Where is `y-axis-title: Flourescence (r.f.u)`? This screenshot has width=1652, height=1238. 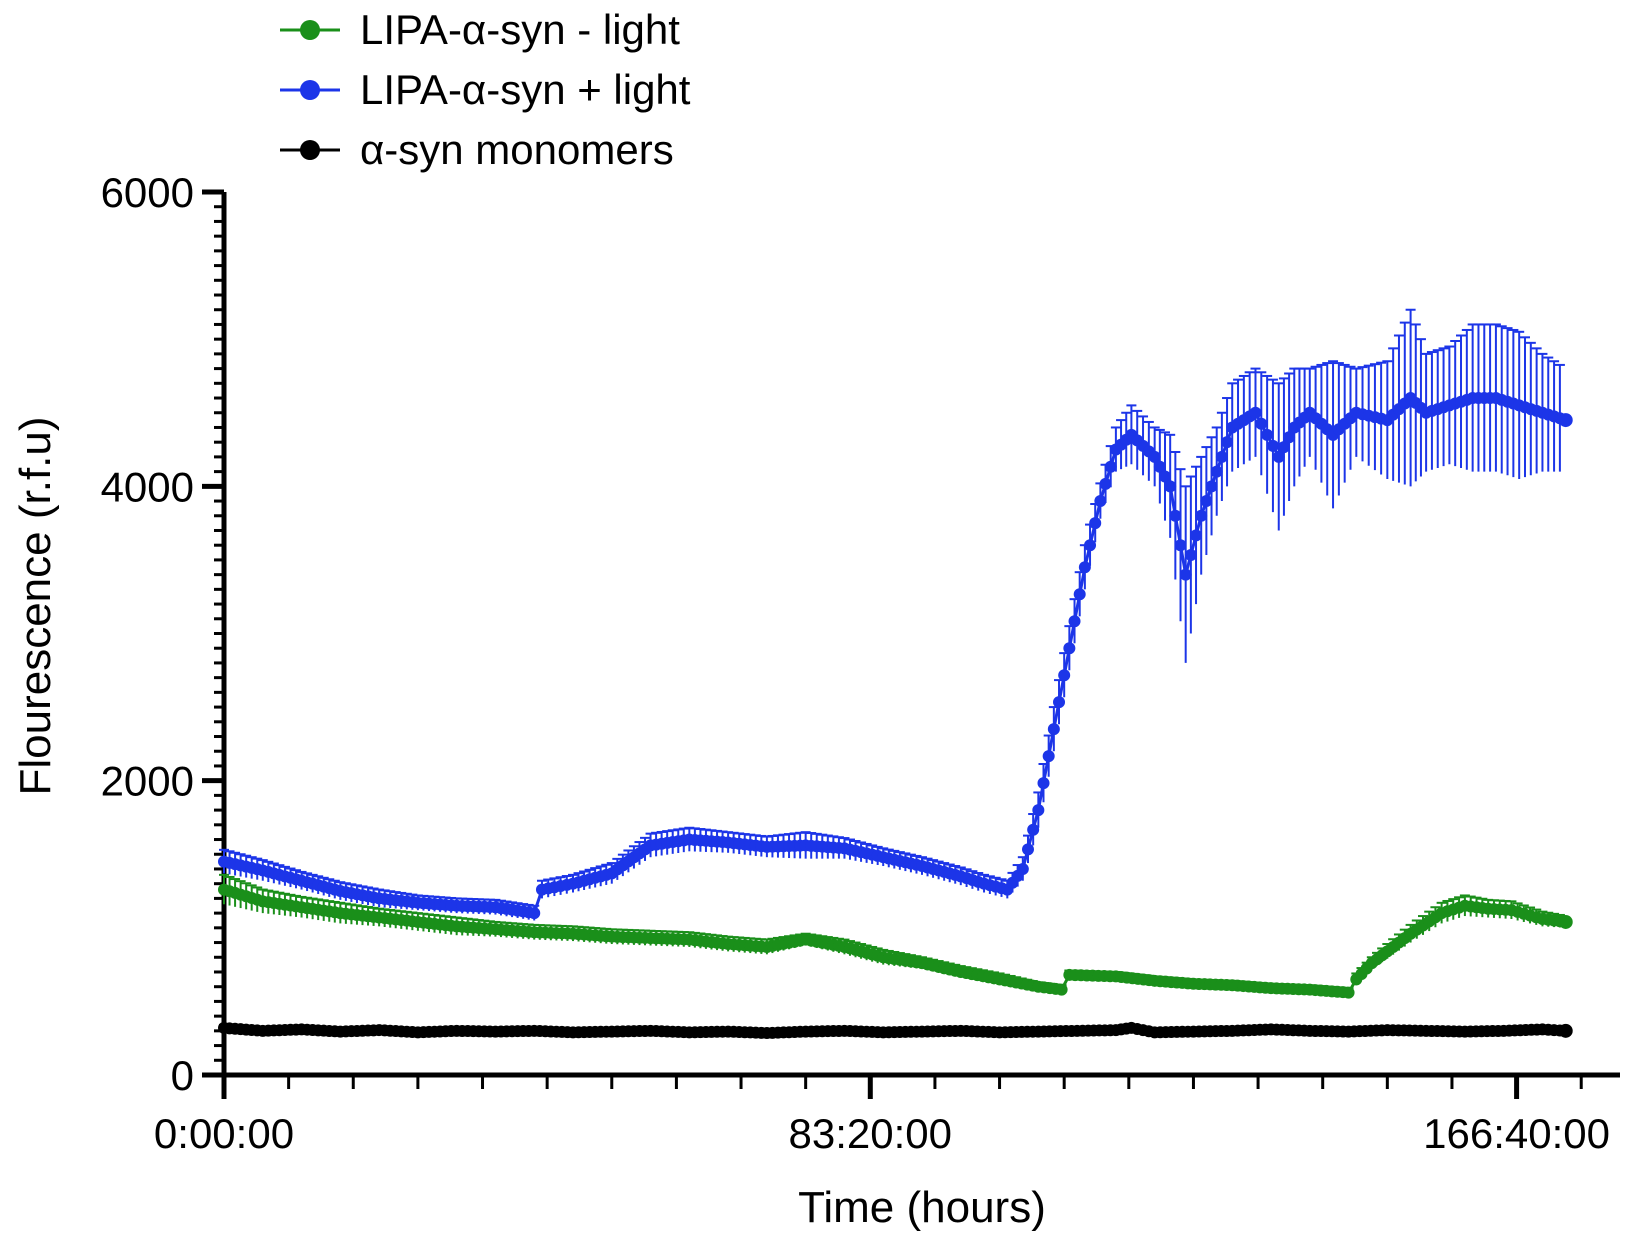 y-axis-title: Flourescence (r.f.u) is located at coordinates (35, 605).